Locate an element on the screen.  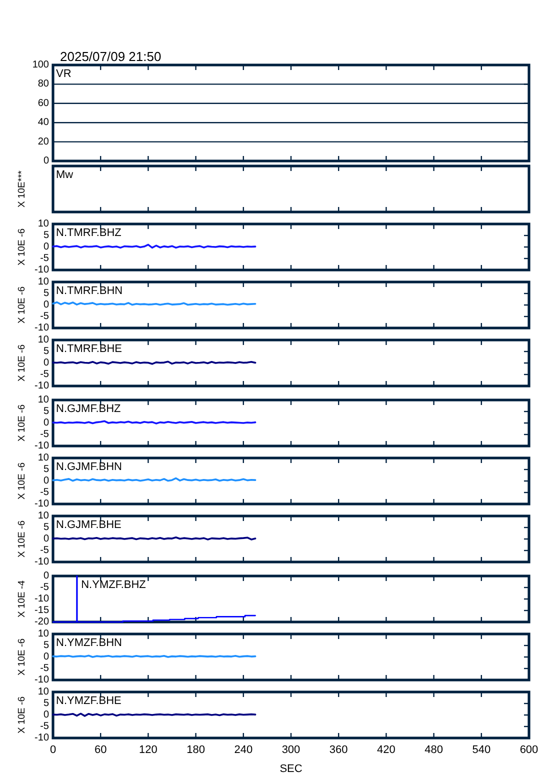
y-tick-label: -15 is located at coordinates (42, 610).